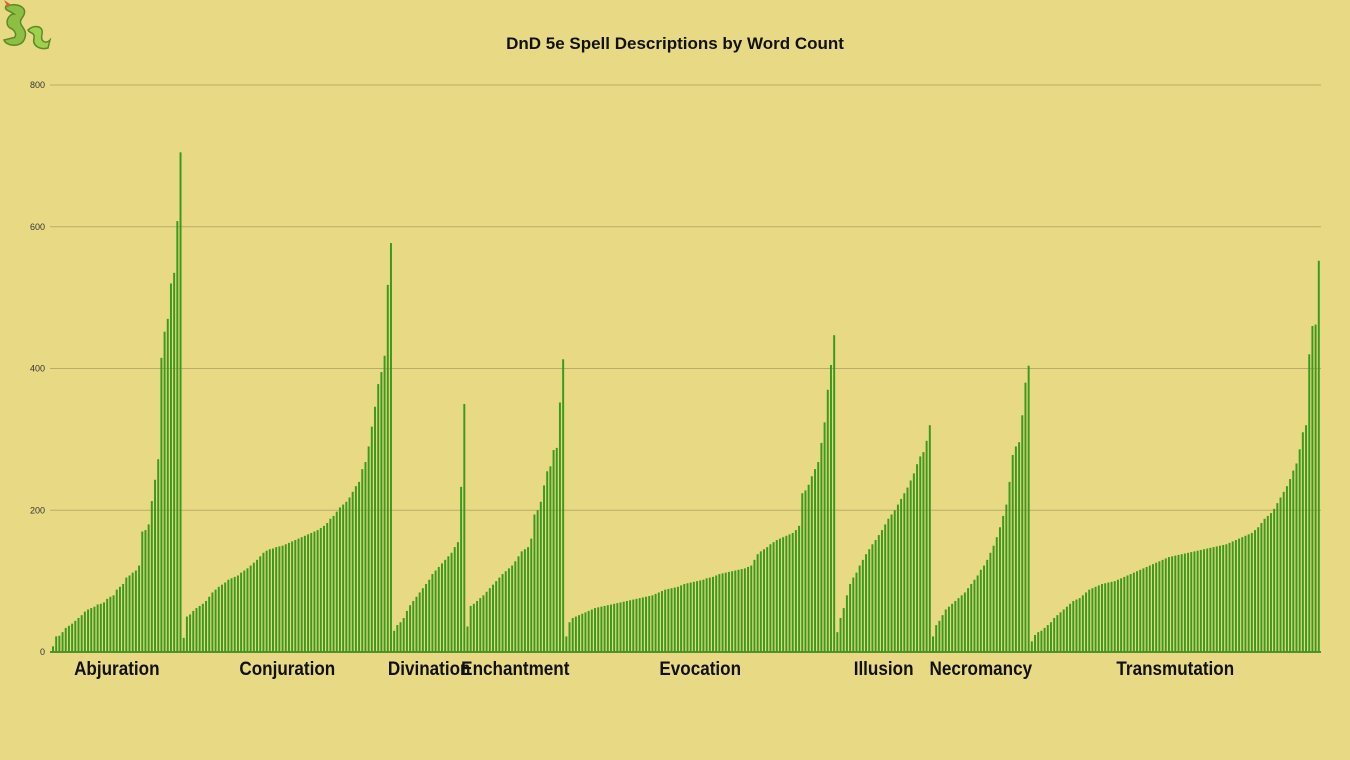 This screenshot has height=760, width=1350. I want to click on category-label-abjuration: Abjuration, so click(116, 668).